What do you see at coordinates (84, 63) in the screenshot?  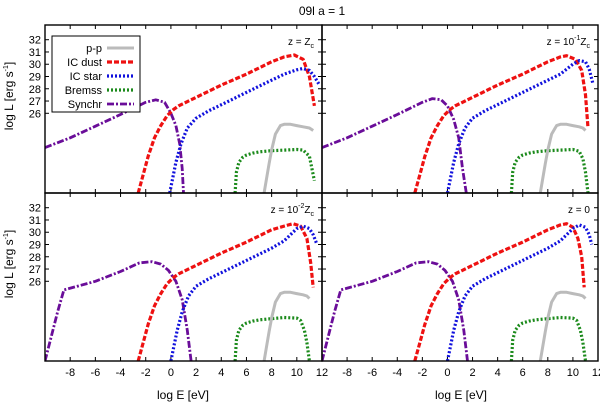 I see `legend-label: IC dust` at bounding box center [84, 63].